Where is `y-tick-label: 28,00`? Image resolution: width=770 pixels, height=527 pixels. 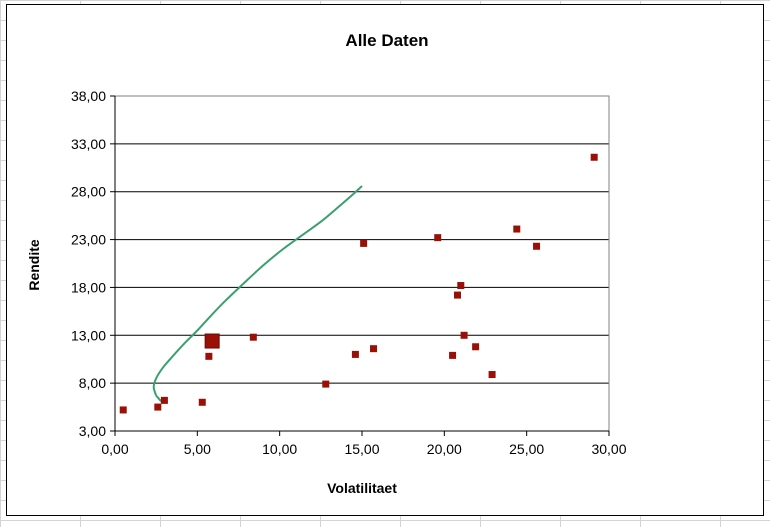
y-tick-label: 28,00 is located at coordinates (88, 192).